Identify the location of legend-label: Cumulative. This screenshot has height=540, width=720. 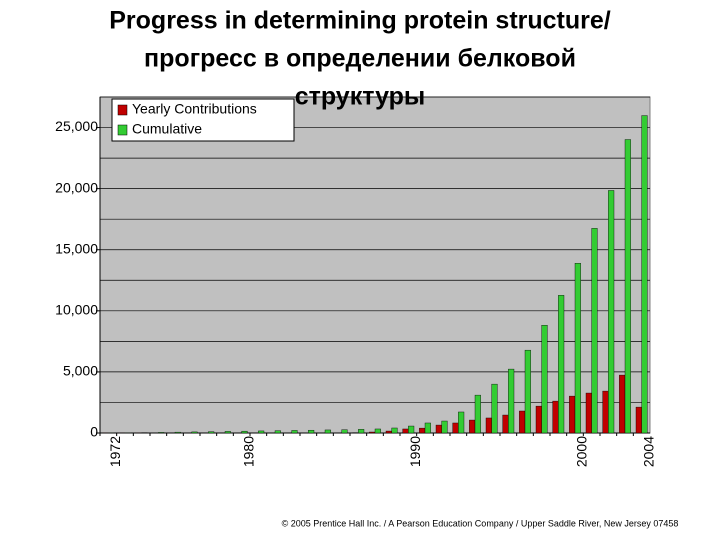
(167, 129).